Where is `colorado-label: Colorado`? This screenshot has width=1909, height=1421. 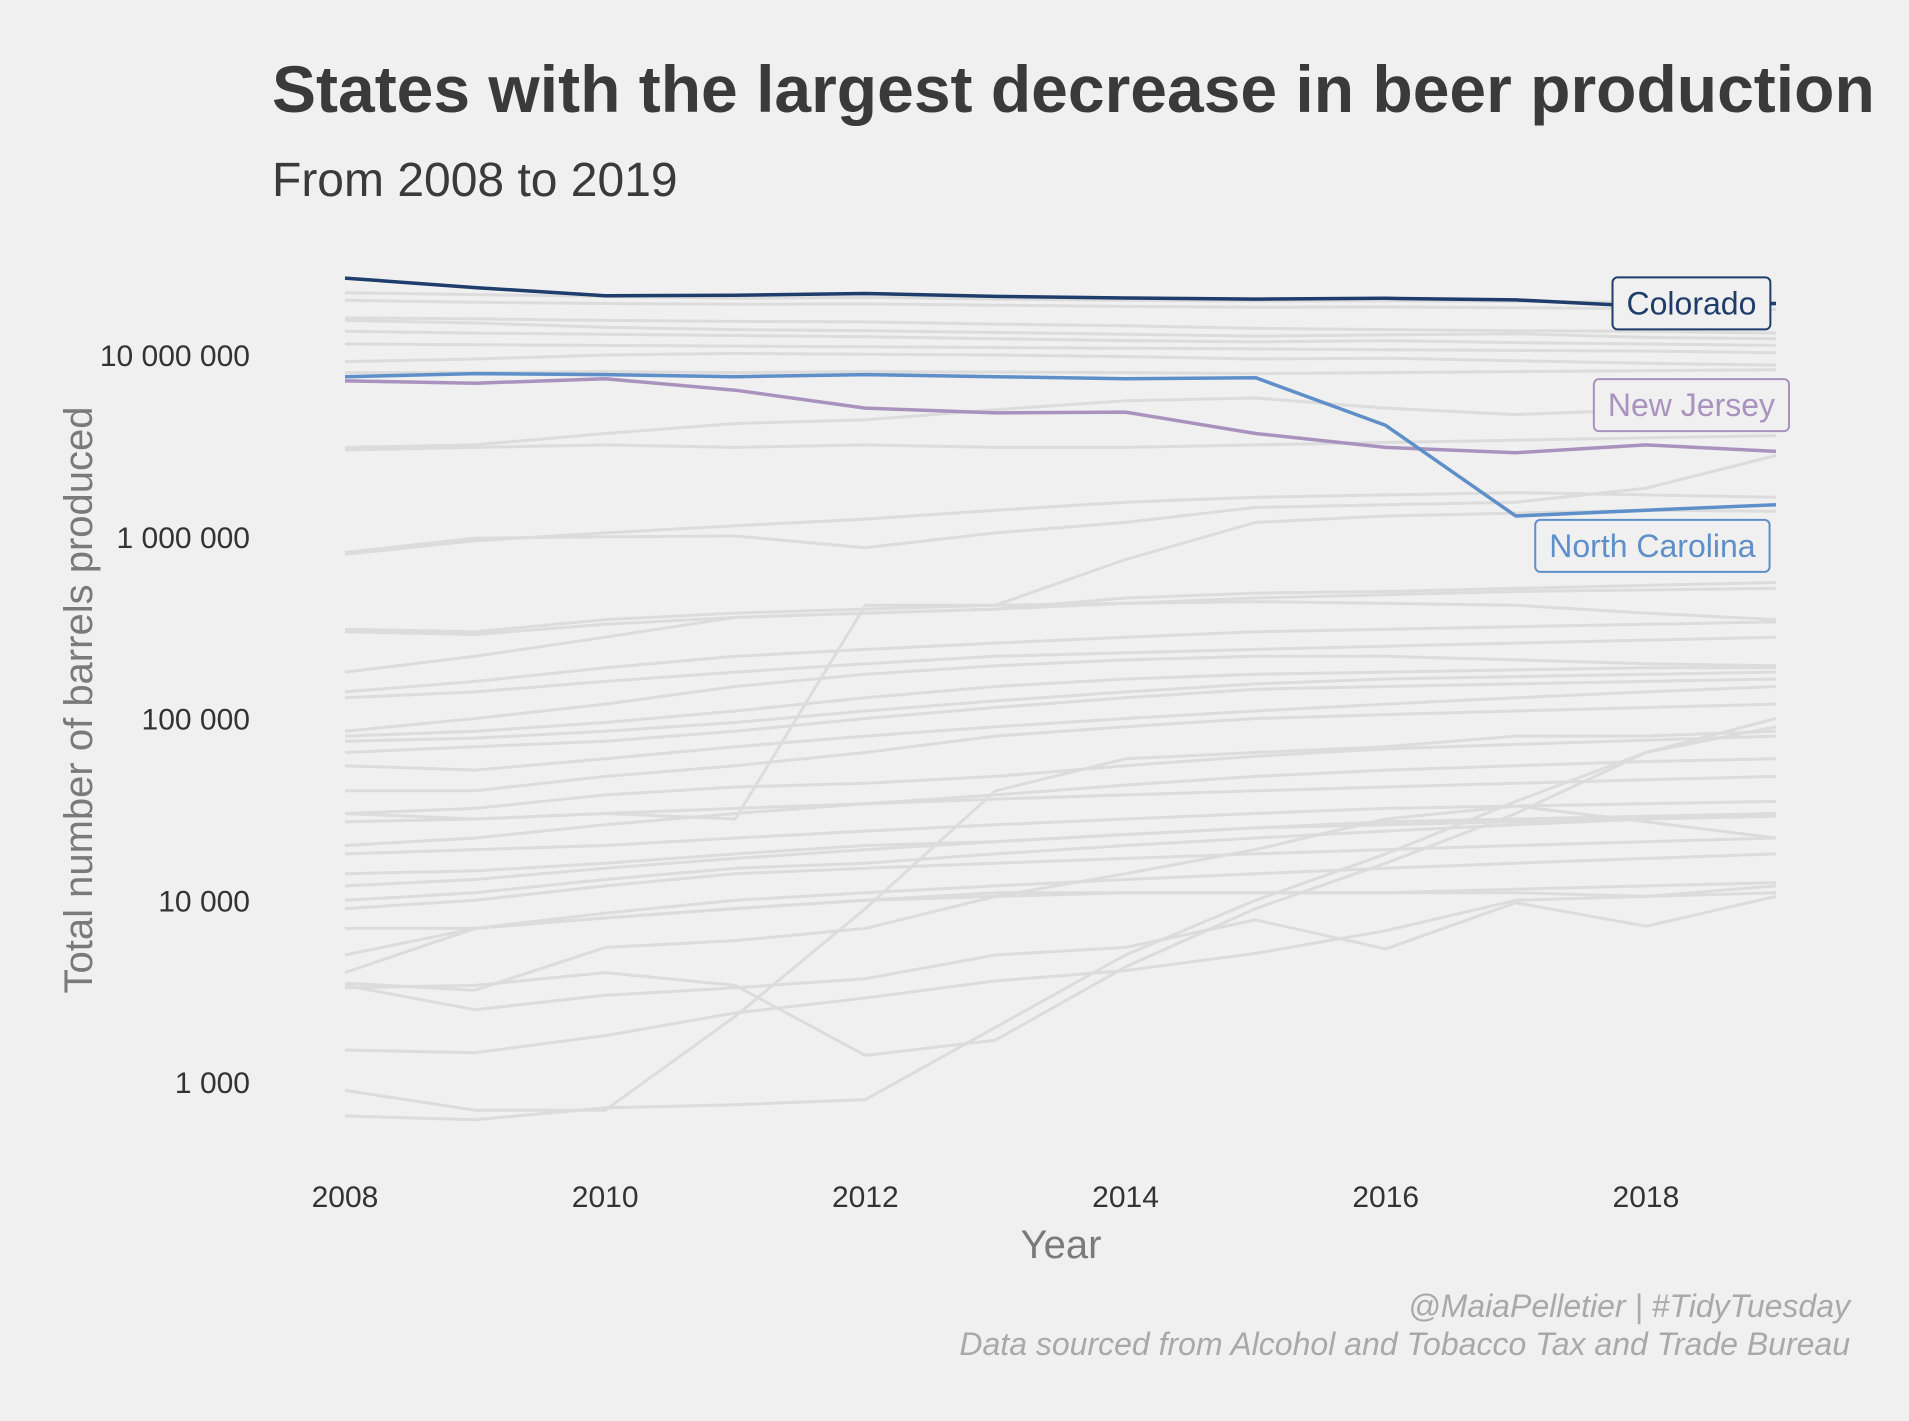
colorado-label: Colorado is located at coordinates (1691, 303).